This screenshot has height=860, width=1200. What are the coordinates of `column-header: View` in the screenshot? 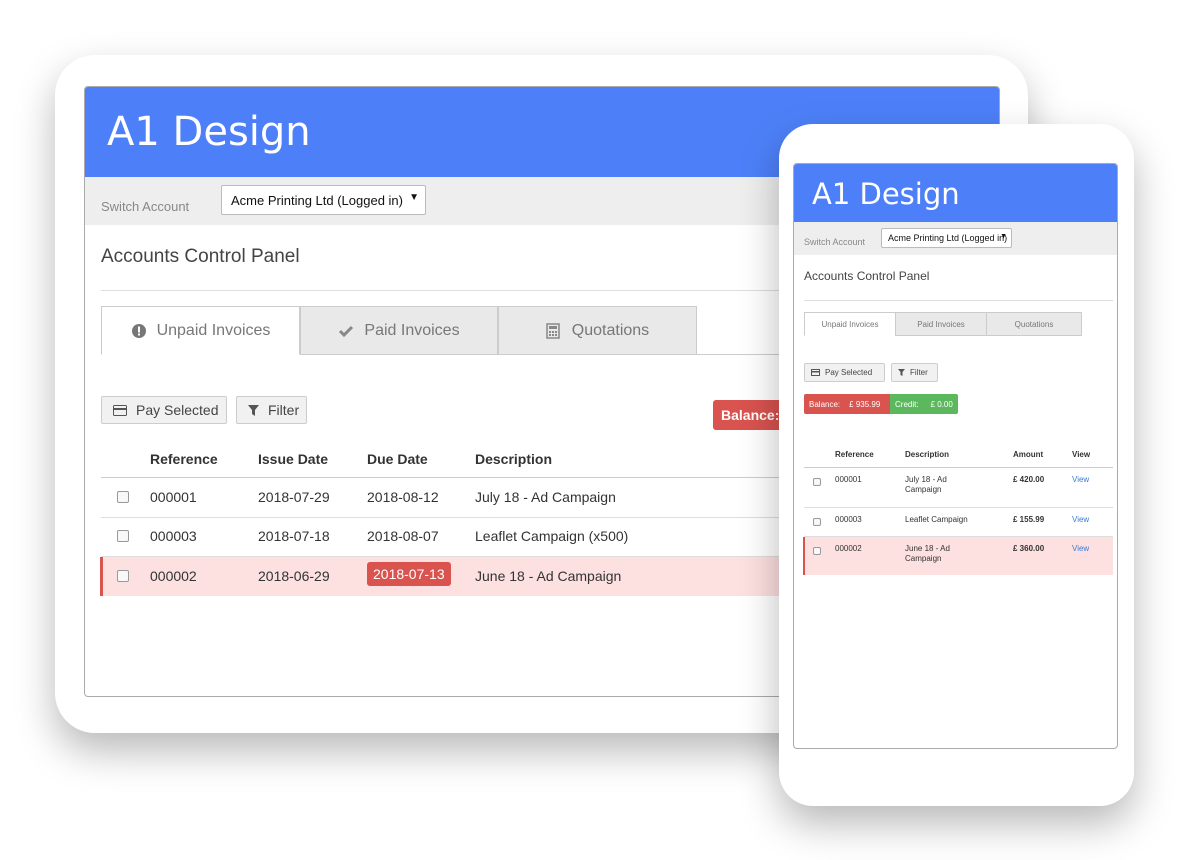 It's located at (1081, 454).